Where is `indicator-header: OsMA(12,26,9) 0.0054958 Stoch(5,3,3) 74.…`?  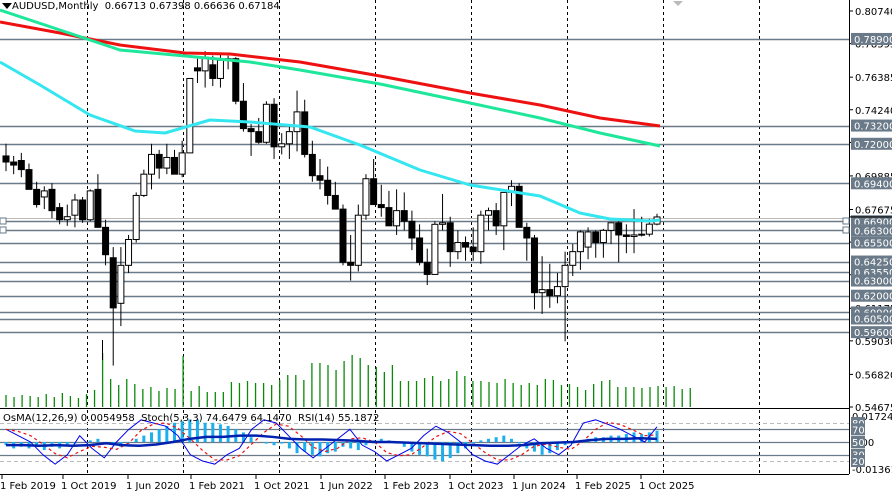
indicator-header: OsMA(12,26,9) 0.0054958 Stoch(5,3,3) 74.… is located at coordinates (191, 418).